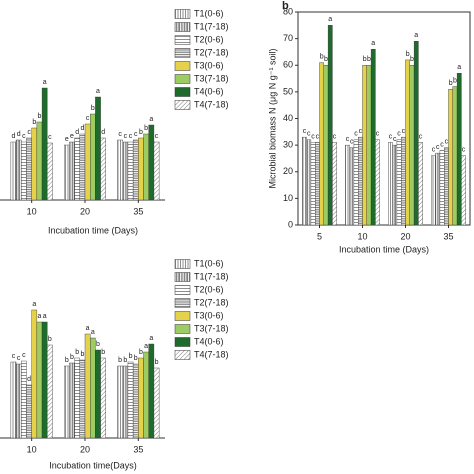 This screenshot has height=474, width=474. I want to click on legend-label: T3(0-6), so click(209, 65).